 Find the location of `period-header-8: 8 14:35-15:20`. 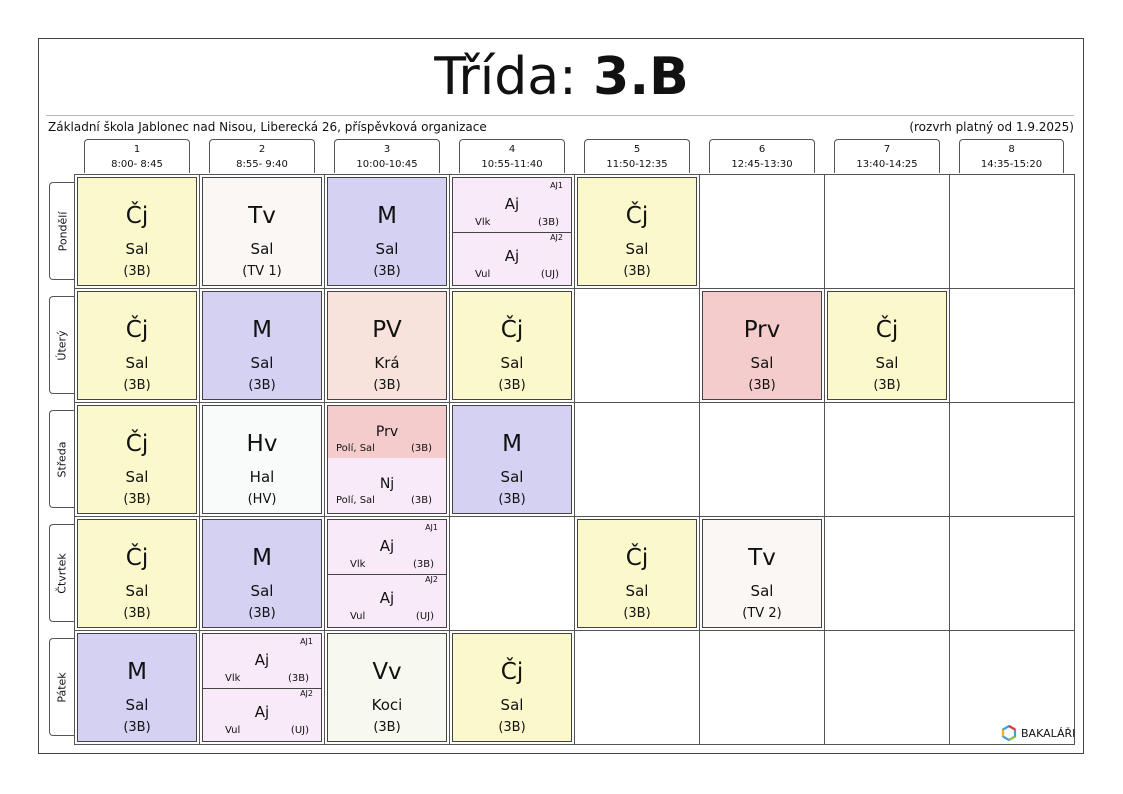

period-header-8: 8 14:35-15:20 is located at coordinates (1011, 156).